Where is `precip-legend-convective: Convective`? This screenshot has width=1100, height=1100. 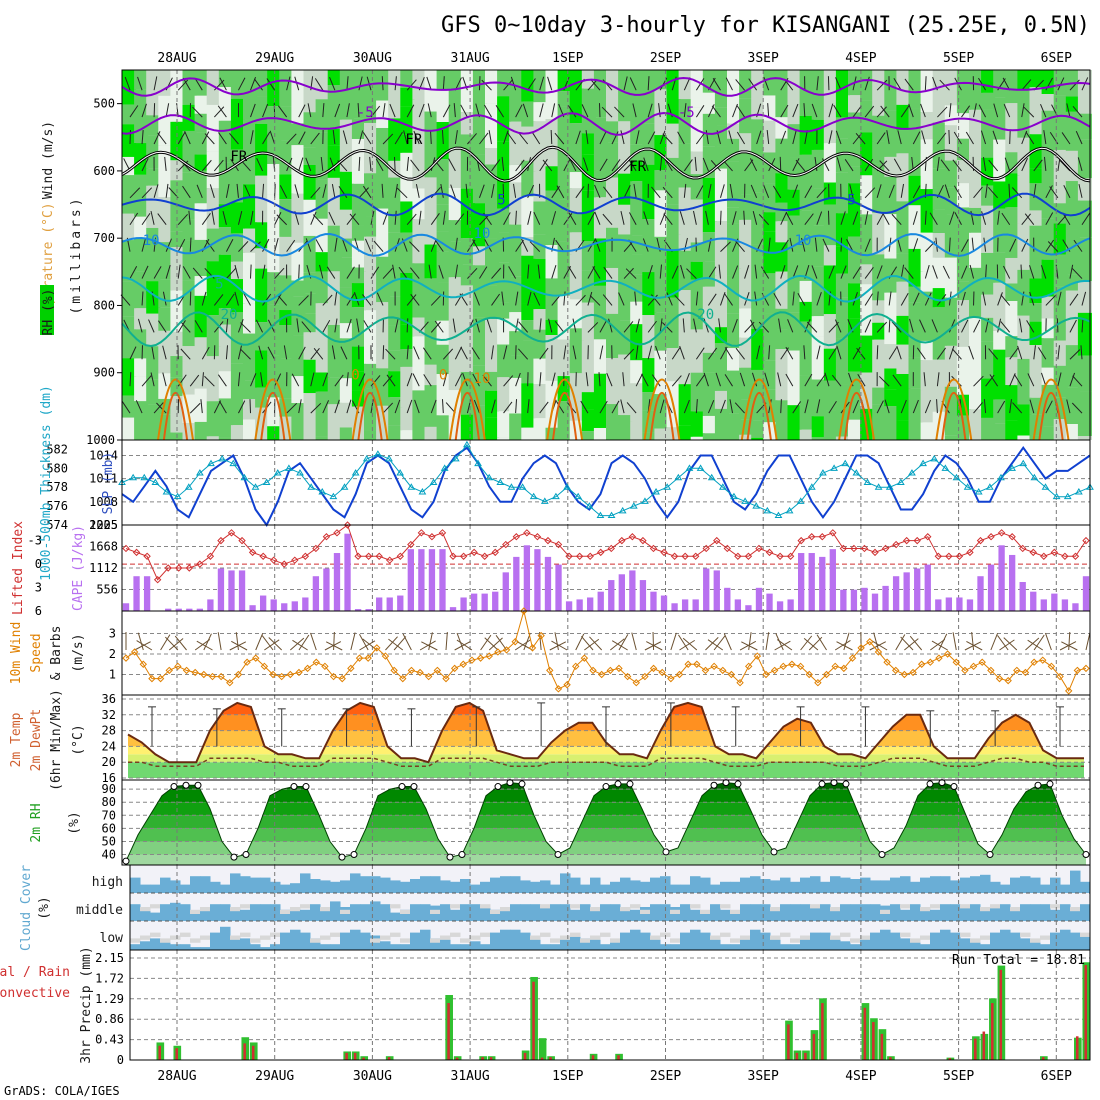 precip-legend-convective: Convective is located at coordinates (35, 993).